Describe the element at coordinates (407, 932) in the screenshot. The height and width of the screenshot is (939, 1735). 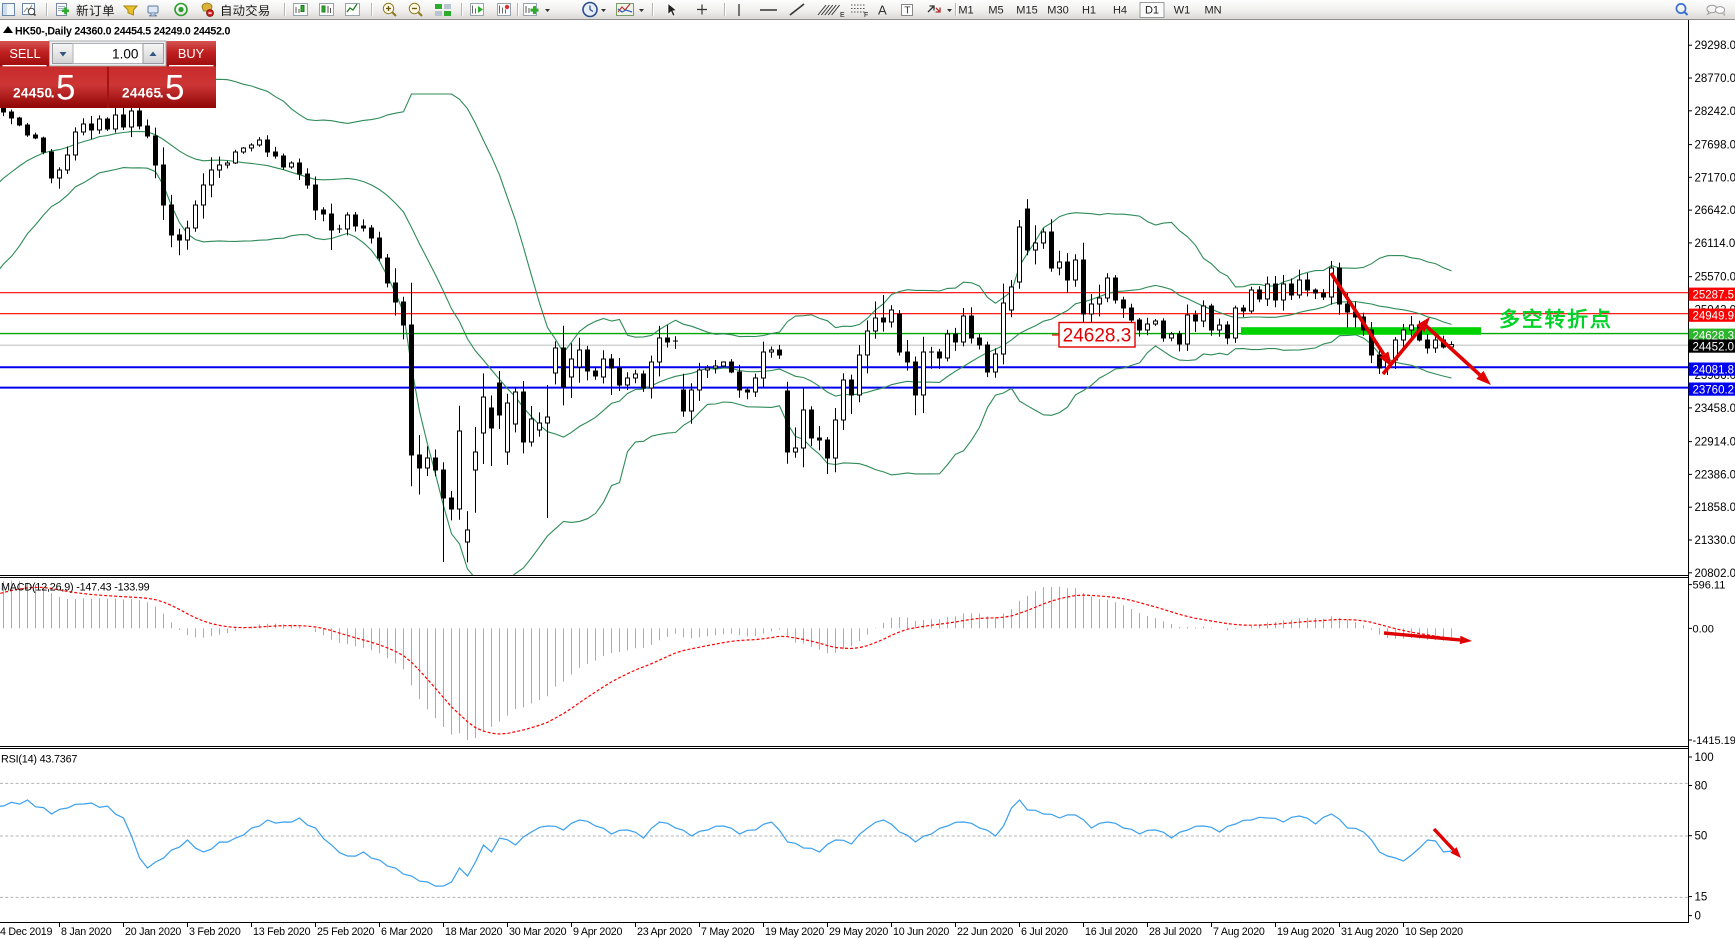
I see `svg-text: 6 Mar 2020` at that location.